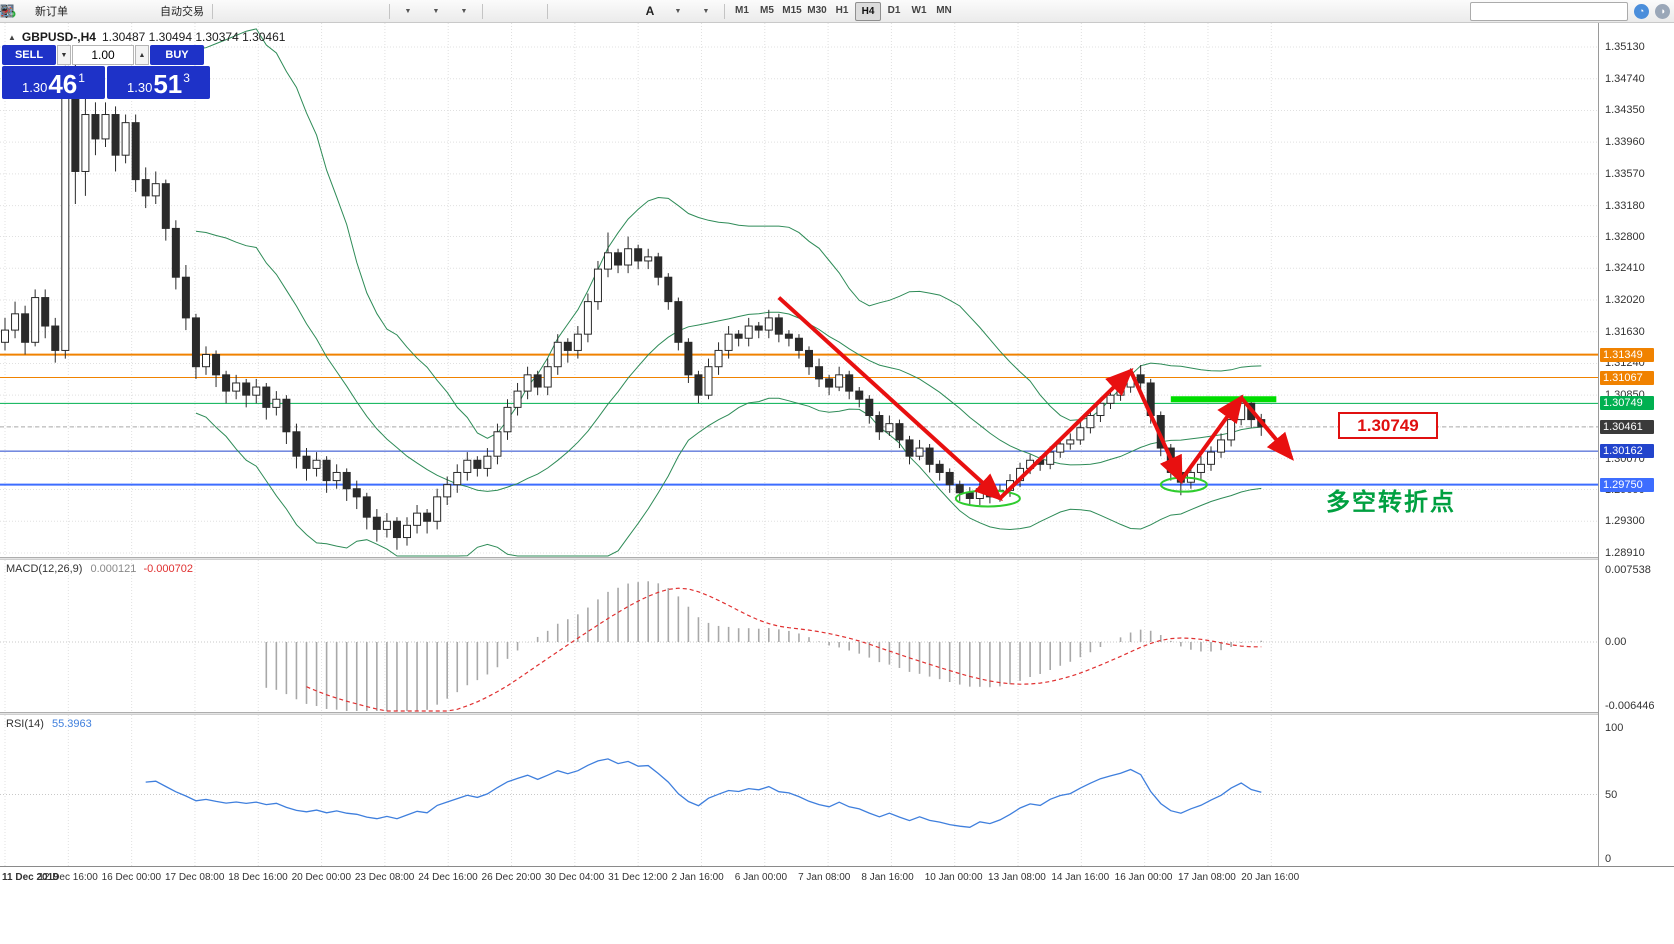 Image resolution: width=1674 pixels, height=944 pixels. Describe the element at coordinates (1625, 299) in the screenshot. I see `axis-price-label: 1.32020` at that location.